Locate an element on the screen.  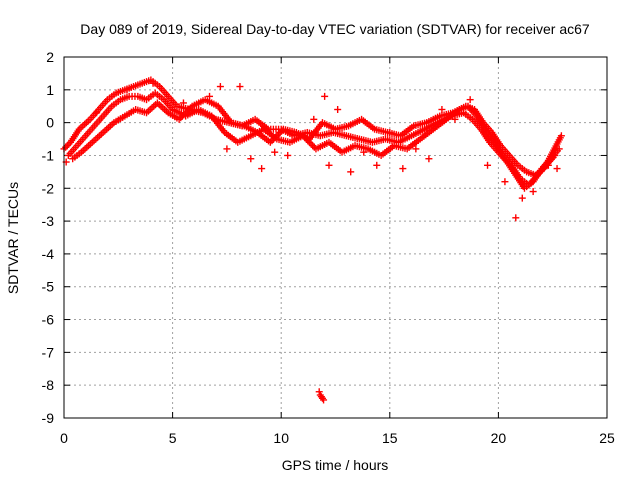
x-tick-labels: 0 5 10 15 20 25 is located at coordinates (337, 438).